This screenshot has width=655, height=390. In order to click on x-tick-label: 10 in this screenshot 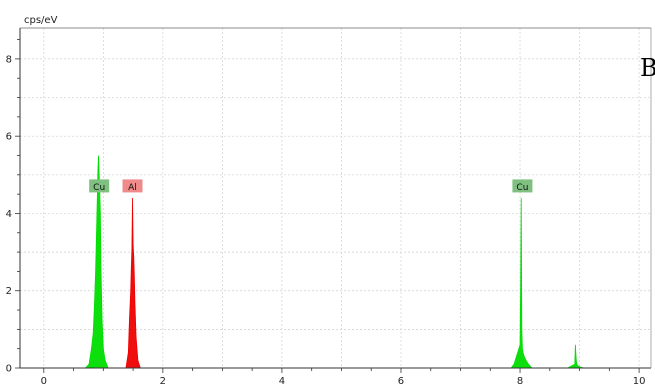, I will do `click(639, 381)`.